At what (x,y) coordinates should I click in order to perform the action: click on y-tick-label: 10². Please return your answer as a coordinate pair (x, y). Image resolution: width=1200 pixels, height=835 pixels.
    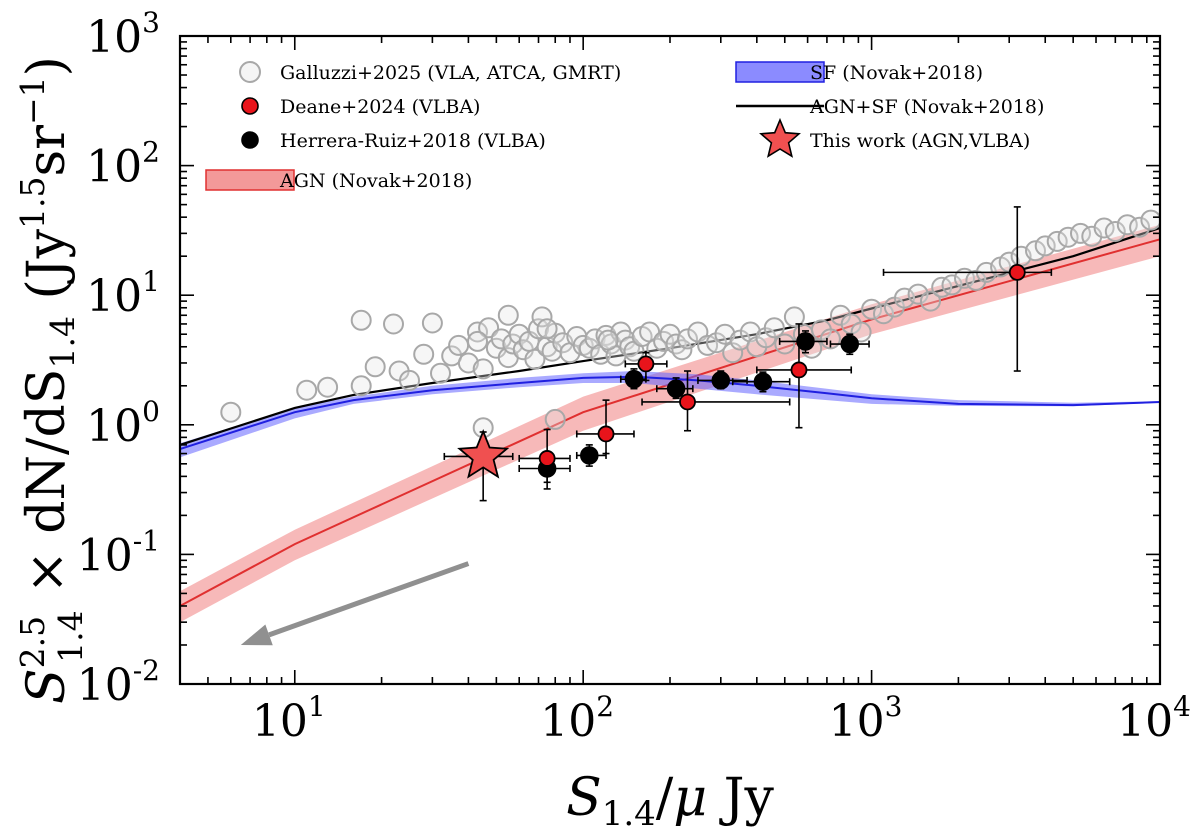
    Looking at the image, I should click on (123, 164).